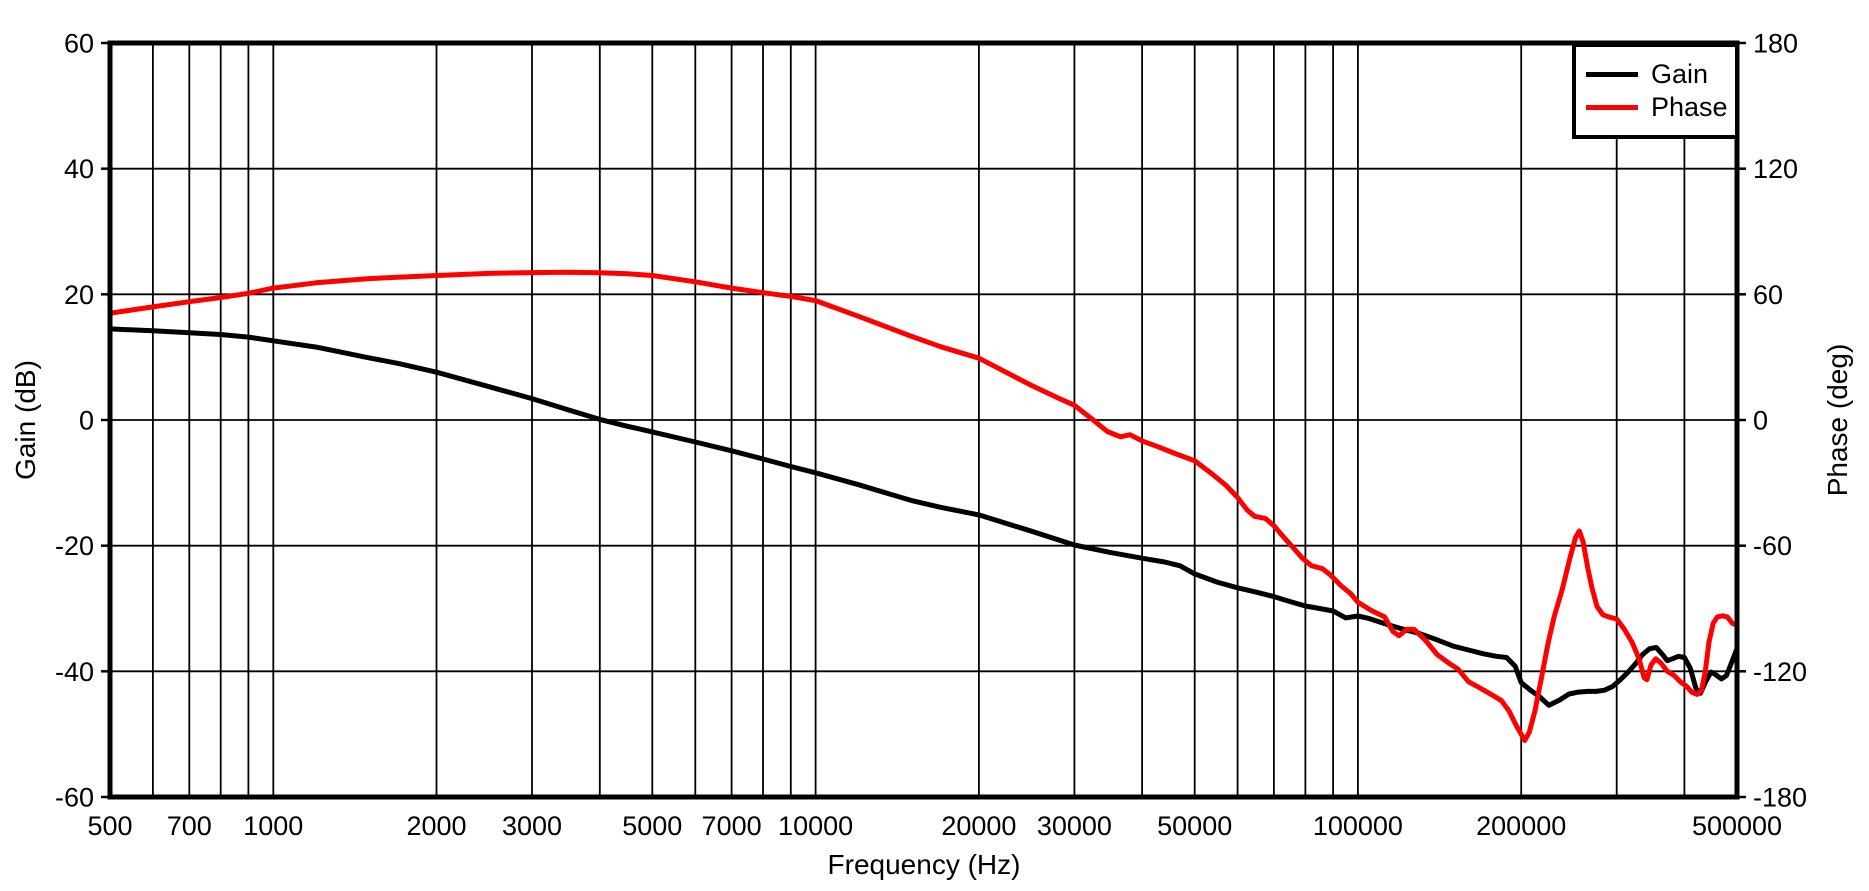 The height and width of the screenshot is (891, 1869). What do you see at coordinates (79, 44) in the screenshot?
I see `y-tick-label-left: 60` at bounding box center [79, 44].